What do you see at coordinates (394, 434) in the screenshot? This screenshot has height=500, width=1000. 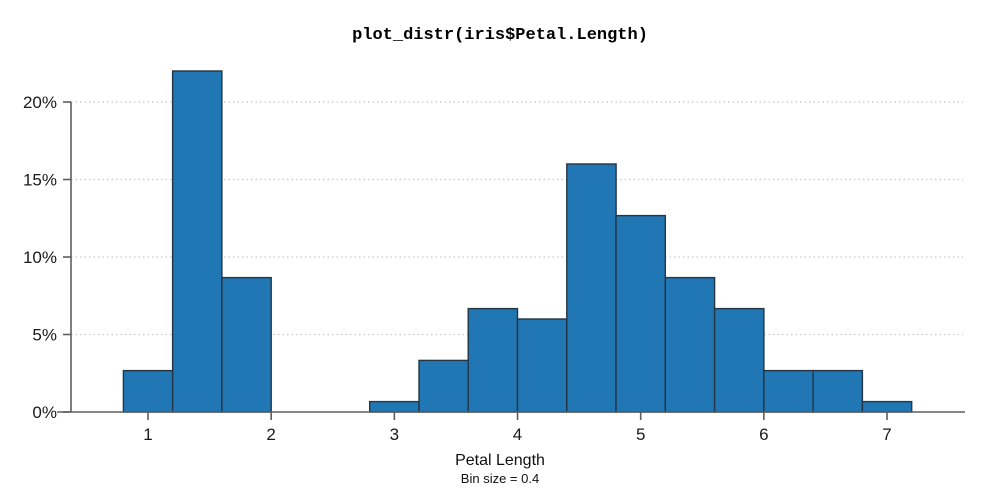 I see `x-tick-label: 3` at bounding box center [394, 434].